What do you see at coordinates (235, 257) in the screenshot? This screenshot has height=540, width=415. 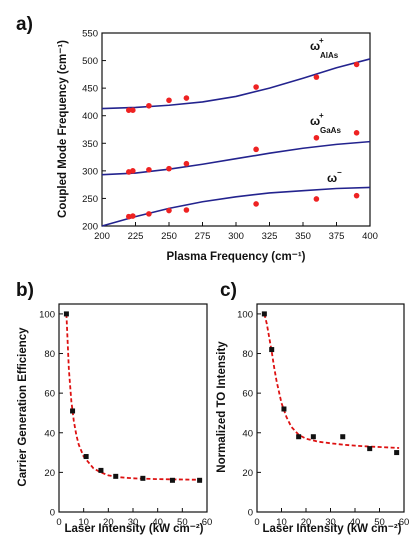 I see `chart-a-xlabel: Plasma Frequency (cm⁻¹)` at bounding box center [235, 257].